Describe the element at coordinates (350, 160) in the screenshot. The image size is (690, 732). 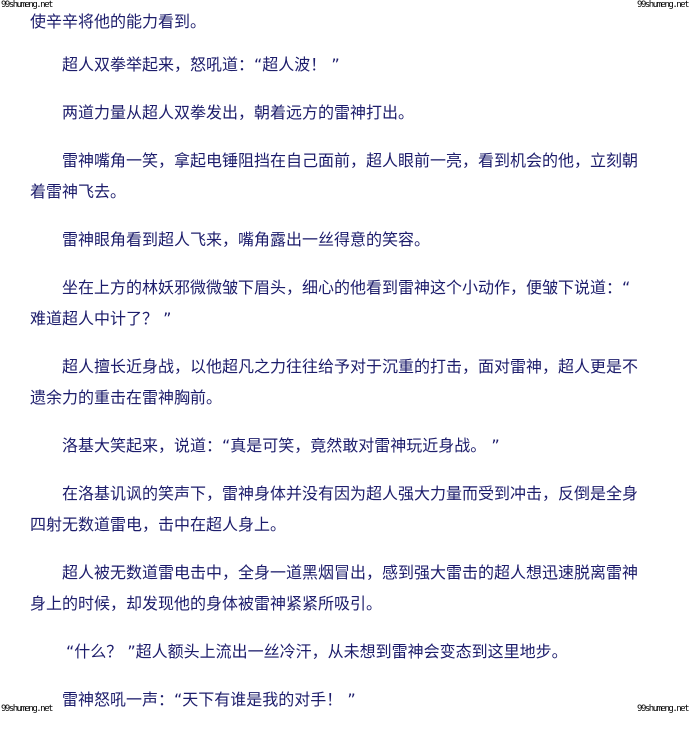
I see `text-line: 雷神嘴角一笑，拿起电锤阻挡在自己面前，超人眼前一亮，看到机会的他，立刻朝` at that location.